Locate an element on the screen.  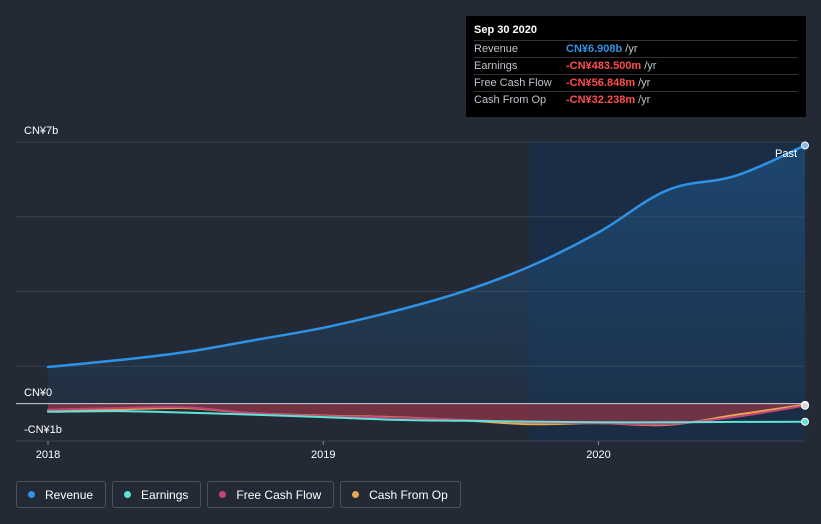
x-tick-label: 2019 is located at coordinates (323, 455).